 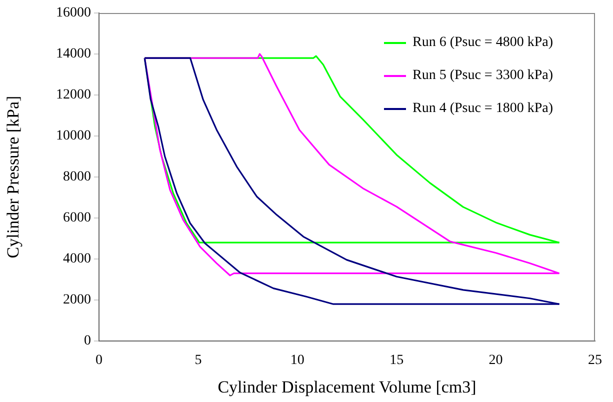 I want to click on legend-label: Run 6 (Psuc = 4800 kPa), so click(x=482, y=42).